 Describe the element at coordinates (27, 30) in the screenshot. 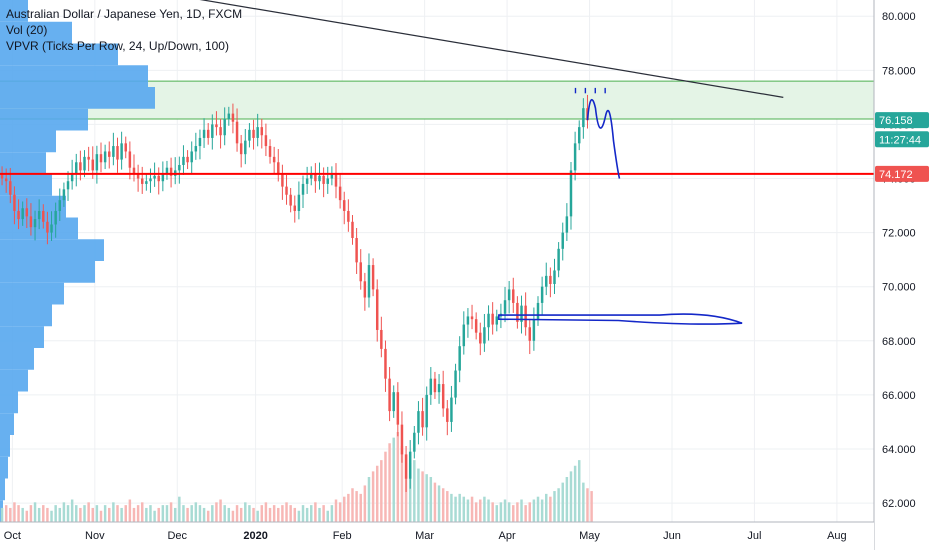

I see `volume-indicator-label: Vol (20)` at that location.